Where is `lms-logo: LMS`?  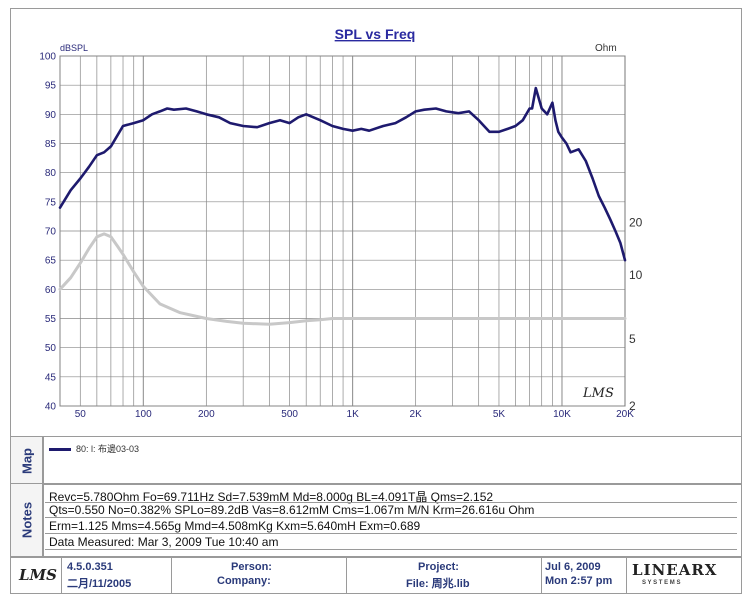 lms-logo: LMS is located at coordinates (38, 575).